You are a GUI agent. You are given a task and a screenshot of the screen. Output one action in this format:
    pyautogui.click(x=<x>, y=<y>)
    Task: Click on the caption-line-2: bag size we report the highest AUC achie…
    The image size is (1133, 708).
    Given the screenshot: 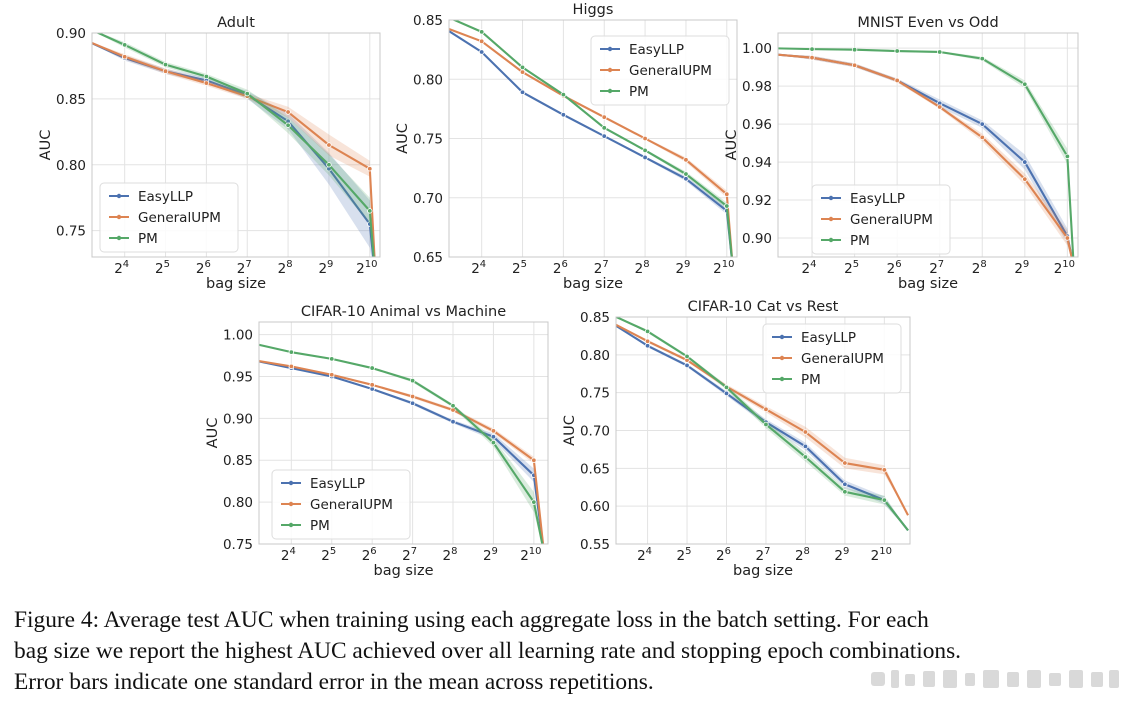 What is the action you would take?
    pyautogui.click(x=488, y=651)
    